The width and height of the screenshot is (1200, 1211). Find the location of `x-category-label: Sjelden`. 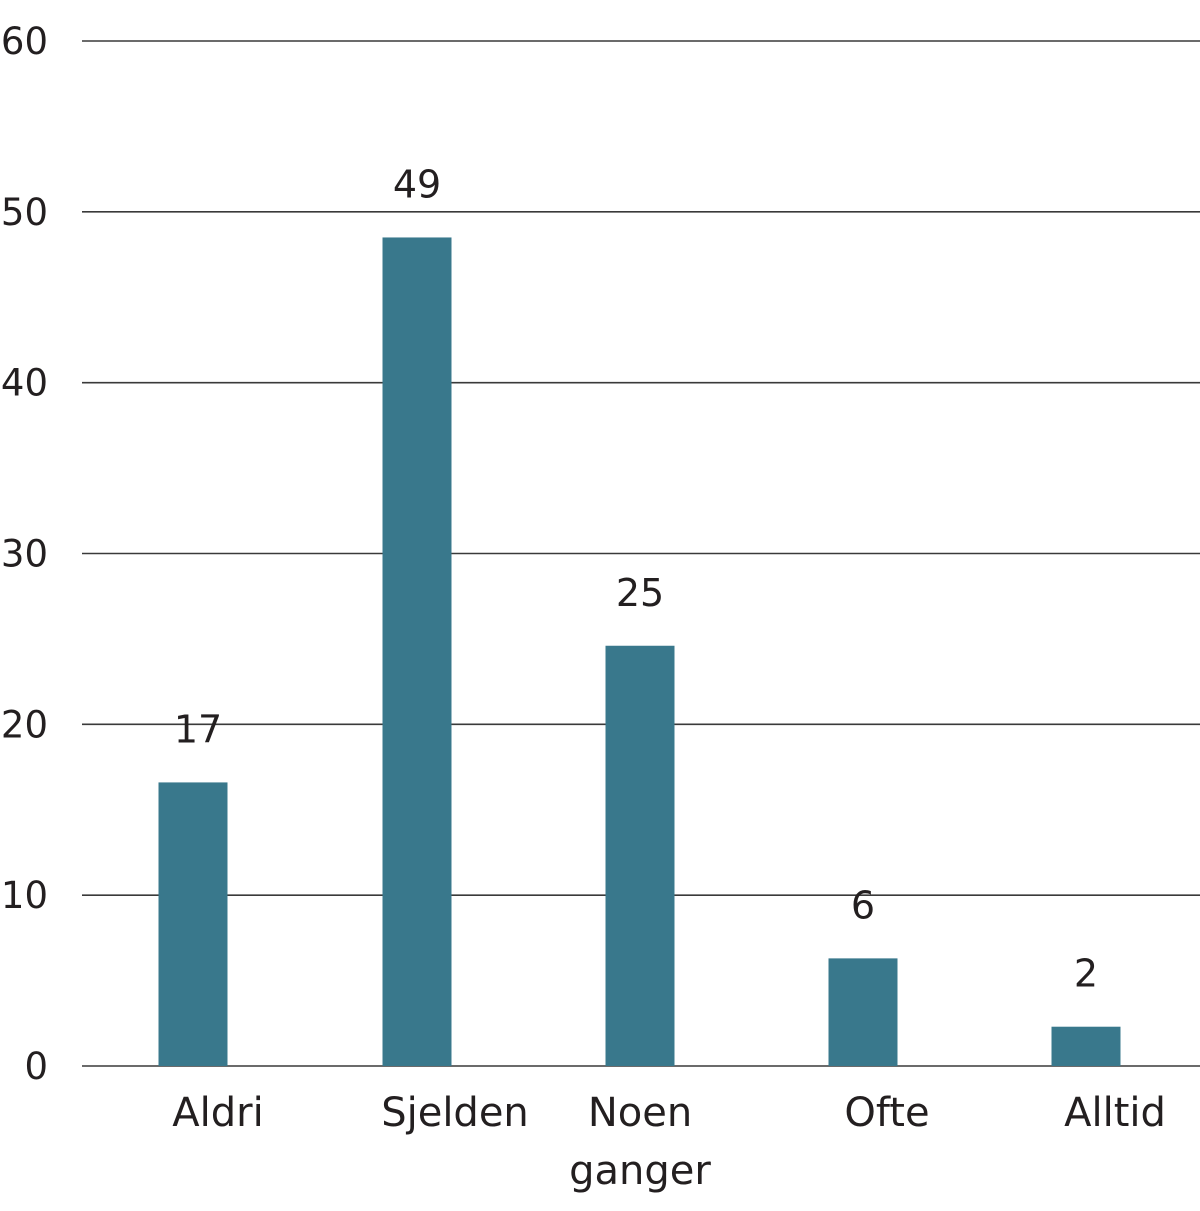

x-category-label: Sjelden is located at coordinates (455, 1113).